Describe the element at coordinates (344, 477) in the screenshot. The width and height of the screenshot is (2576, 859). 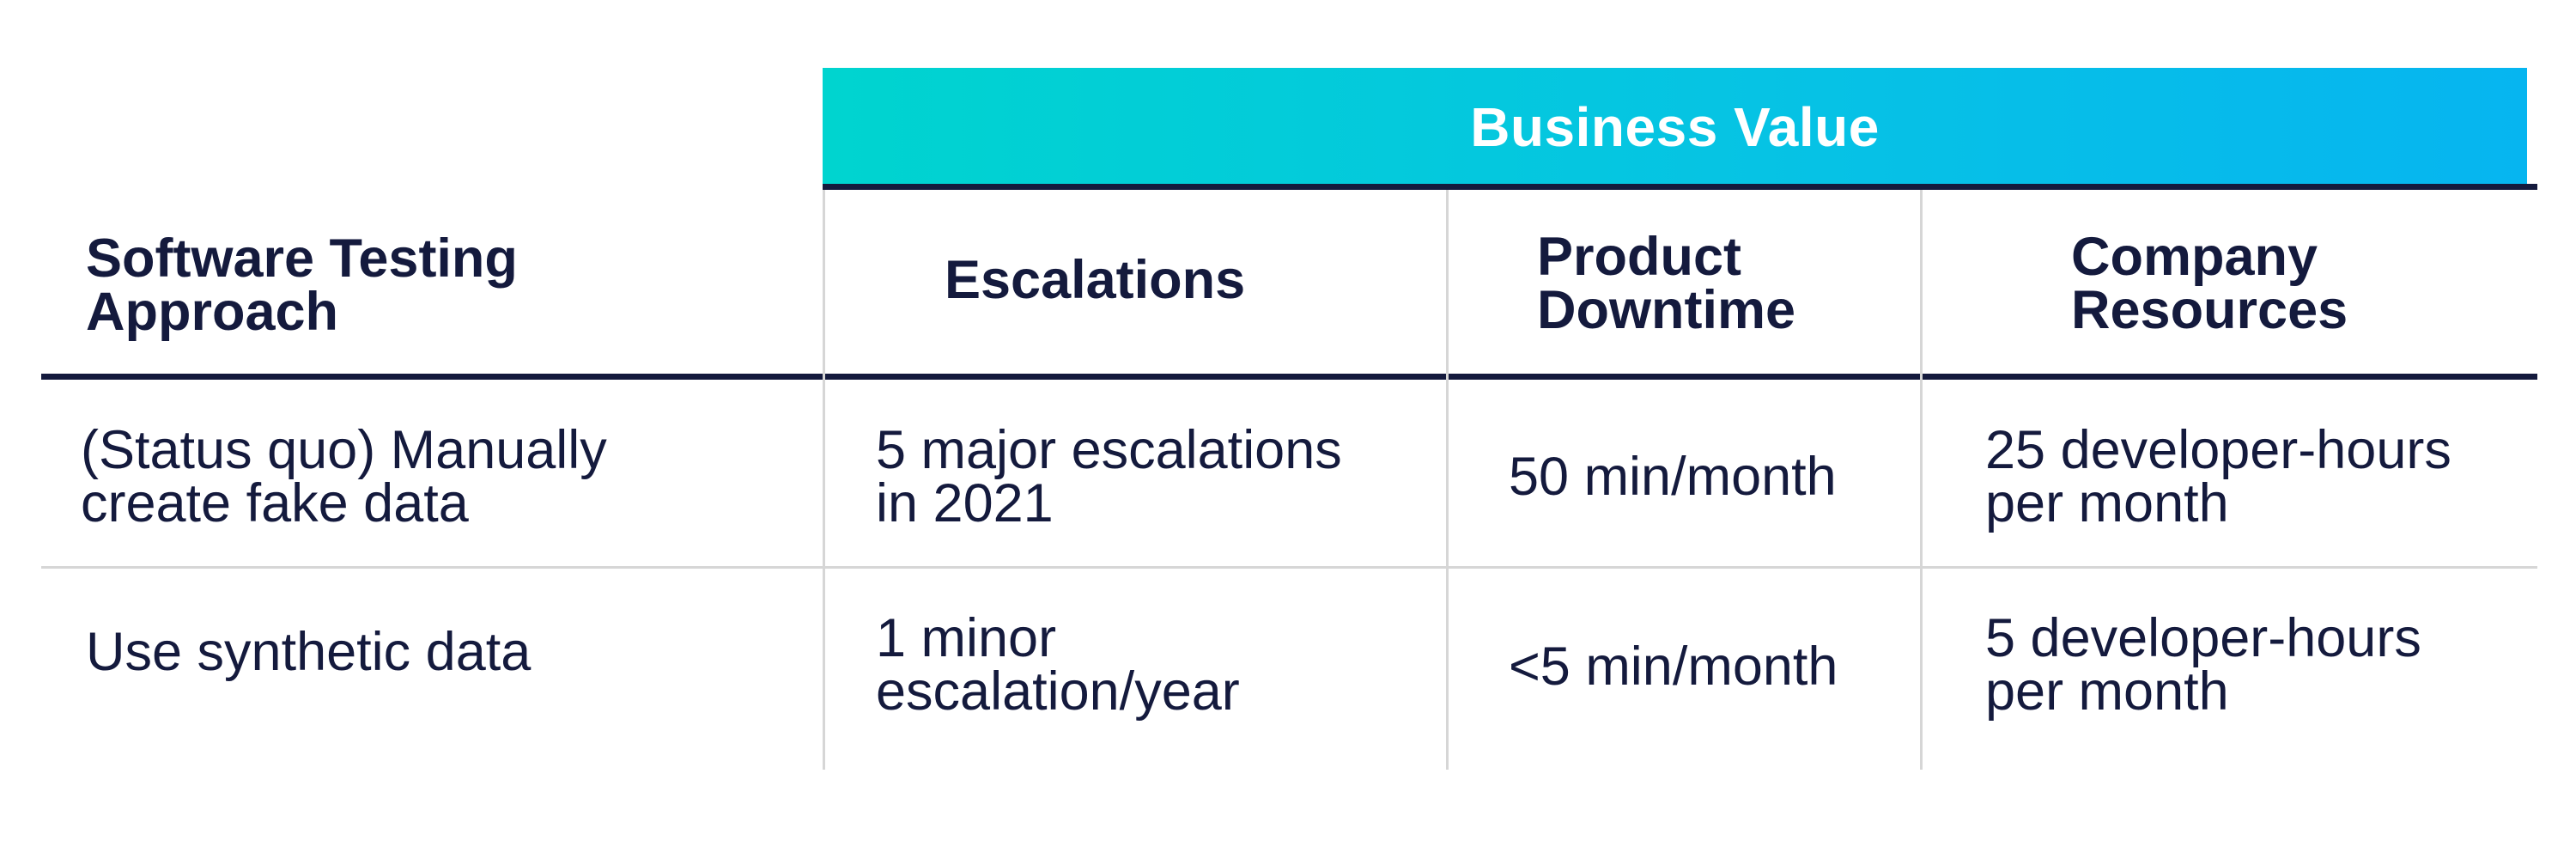
I see `row1-approach: (Status quo) Manually create fake data` at that location.